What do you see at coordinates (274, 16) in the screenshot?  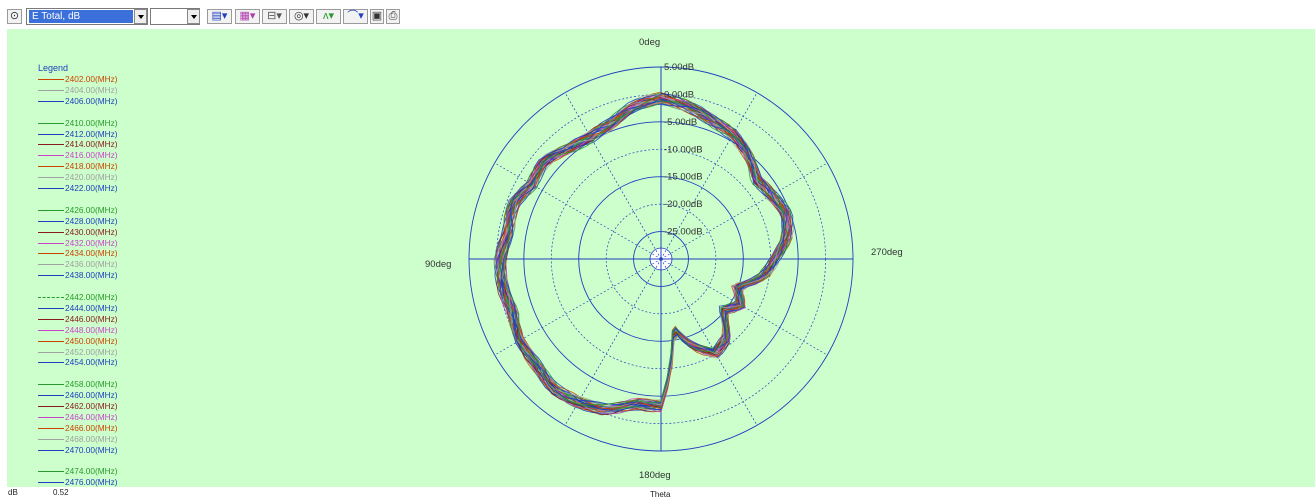 I see `axis-options-icon: ⊟▾` at bounding box center [274, 16].